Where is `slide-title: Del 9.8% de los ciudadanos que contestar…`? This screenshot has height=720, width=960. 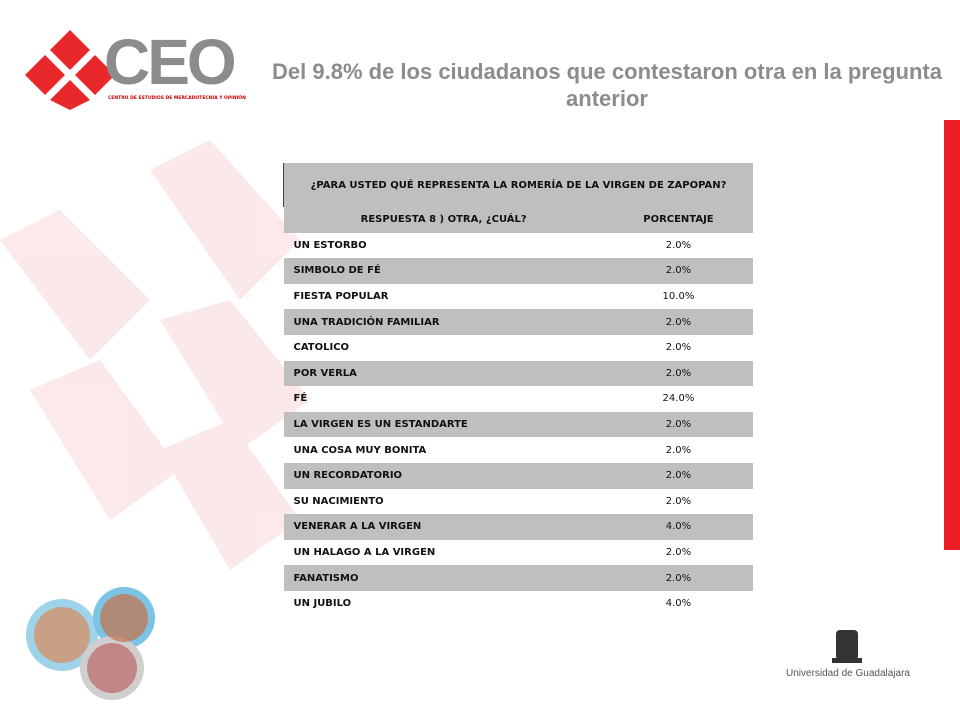
slide-title: Del 9.8% de los ciudadanos que contestar… is located at coordinates (607, 85).